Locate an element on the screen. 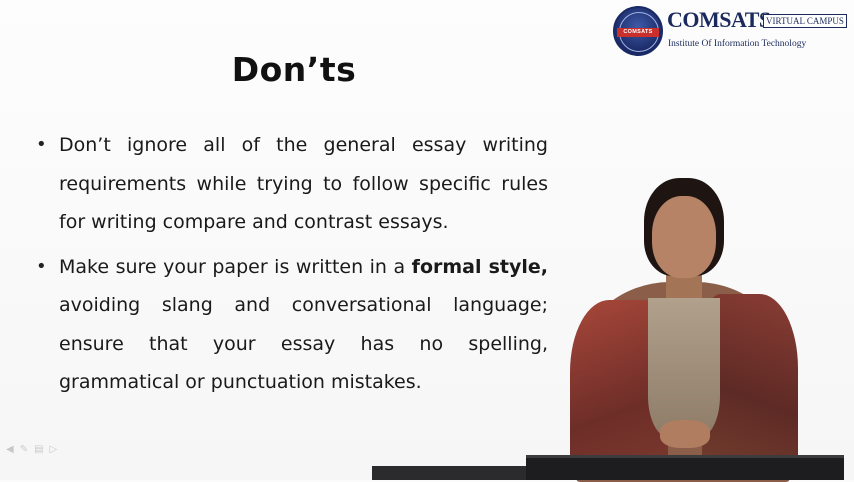 This screenshot has width=854, height=482. podium is located at coordinates (685, 467).